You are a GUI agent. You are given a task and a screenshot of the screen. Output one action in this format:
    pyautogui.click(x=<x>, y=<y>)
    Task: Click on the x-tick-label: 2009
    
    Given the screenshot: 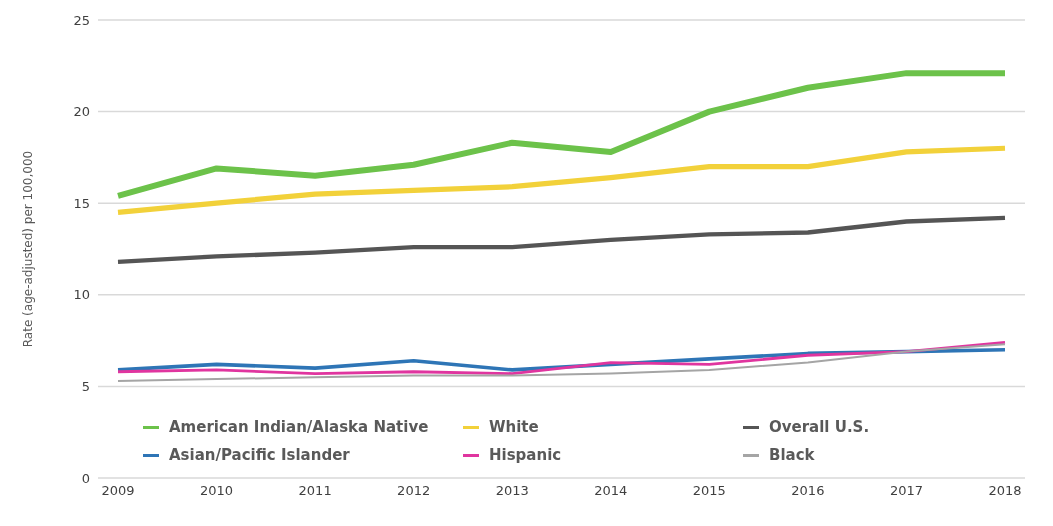 What is the action you would take?
    pyautogui.click(x=118, y=491)
    